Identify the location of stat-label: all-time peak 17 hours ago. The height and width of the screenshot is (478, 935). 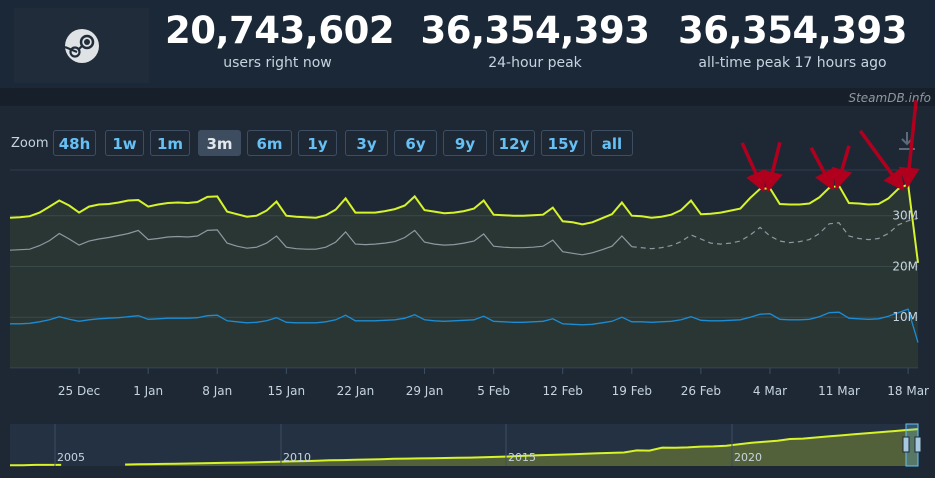
(792, 63).